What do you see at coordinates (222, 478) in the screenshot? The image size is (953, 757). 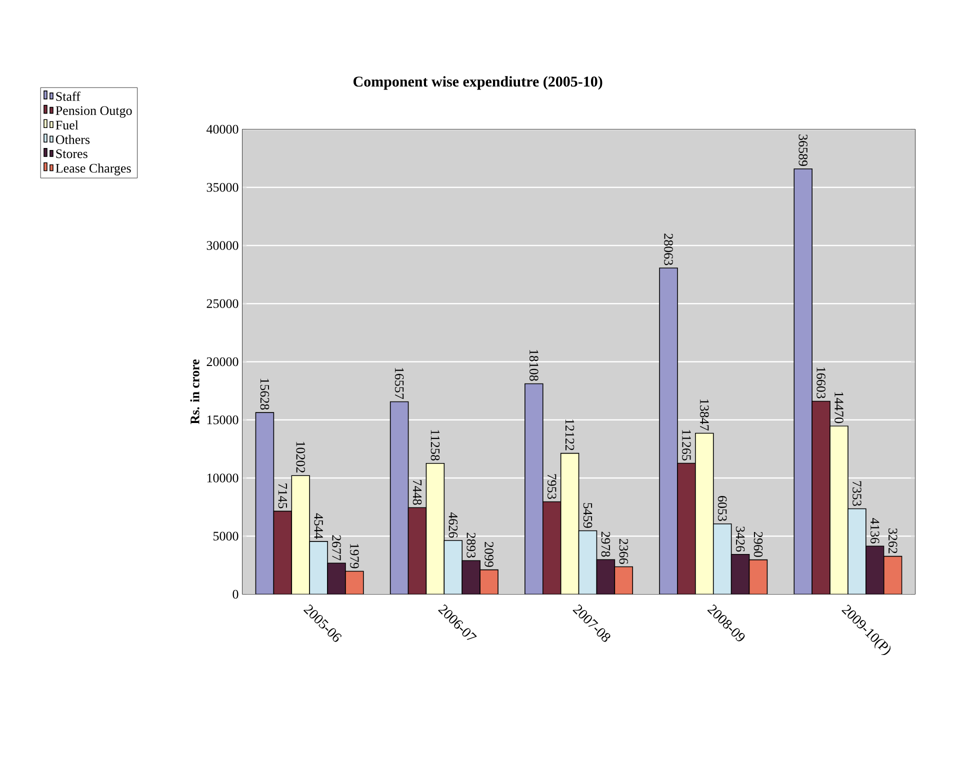 I see `y-tick-label: 10000` at bounding box center [222, 478].